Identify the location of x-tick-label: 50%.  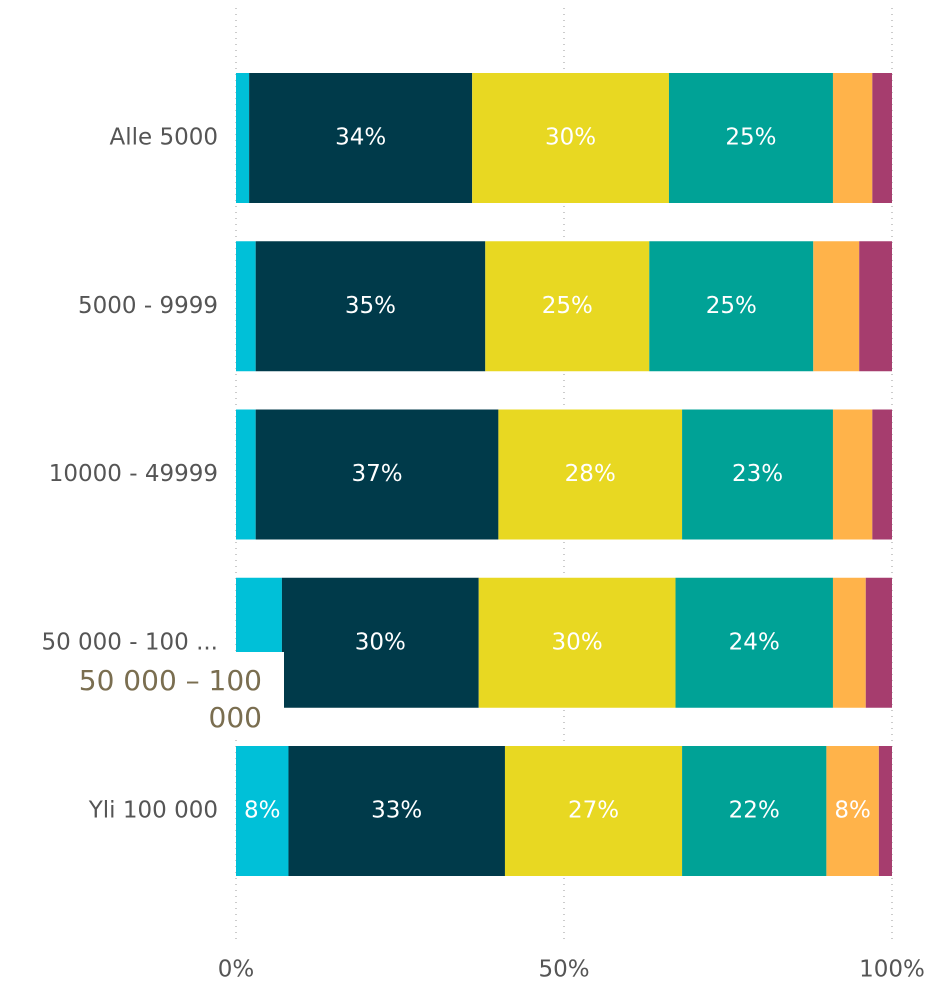
(563, 970).